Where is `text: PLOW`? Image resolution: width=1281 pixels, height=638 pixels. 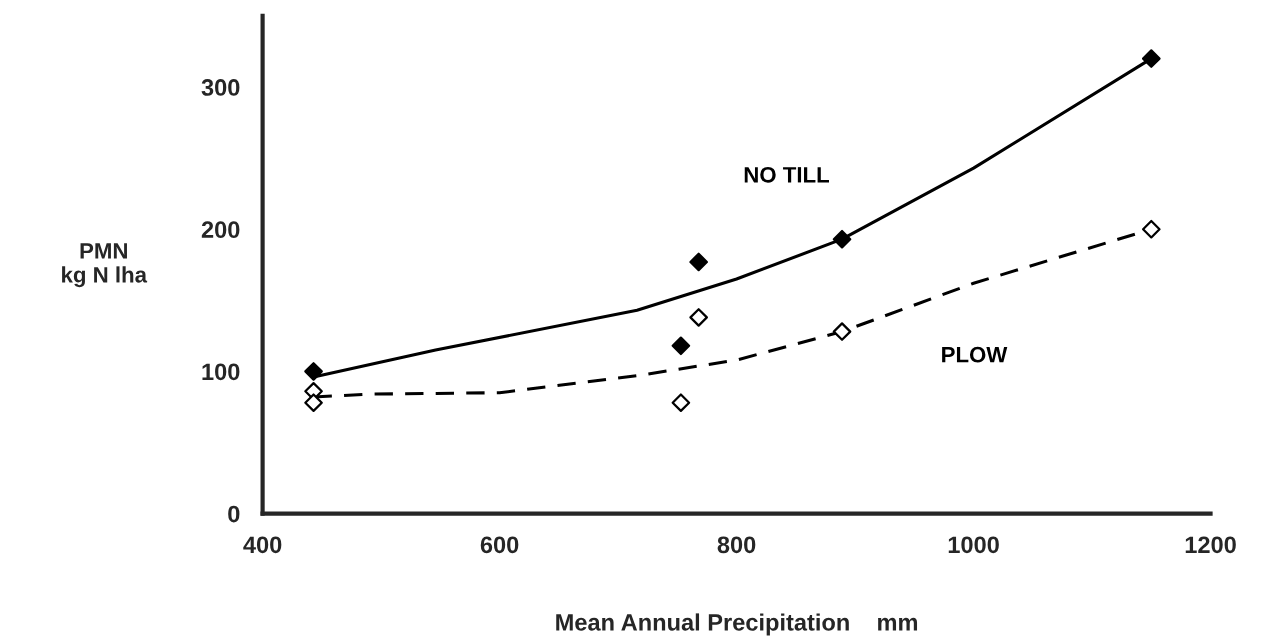 text: PLOW is located at coordinates (975, 354).